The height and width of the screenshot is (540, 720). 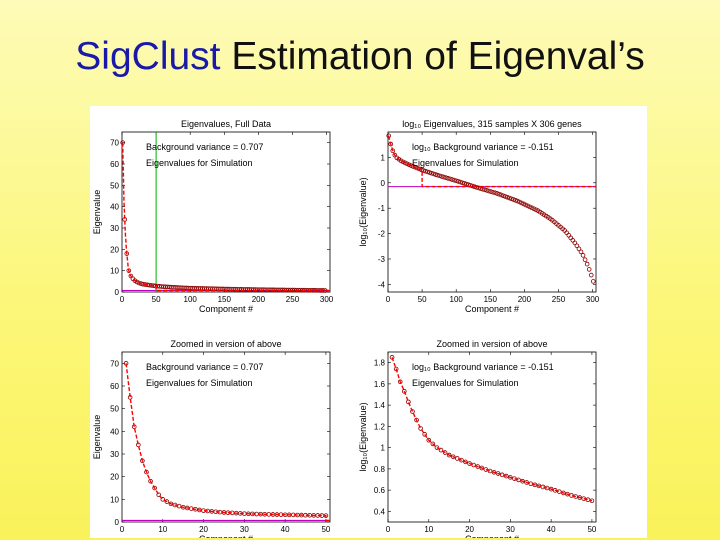 I want to click on y-tick-label-bl: 40, so click(x=114, y=431).